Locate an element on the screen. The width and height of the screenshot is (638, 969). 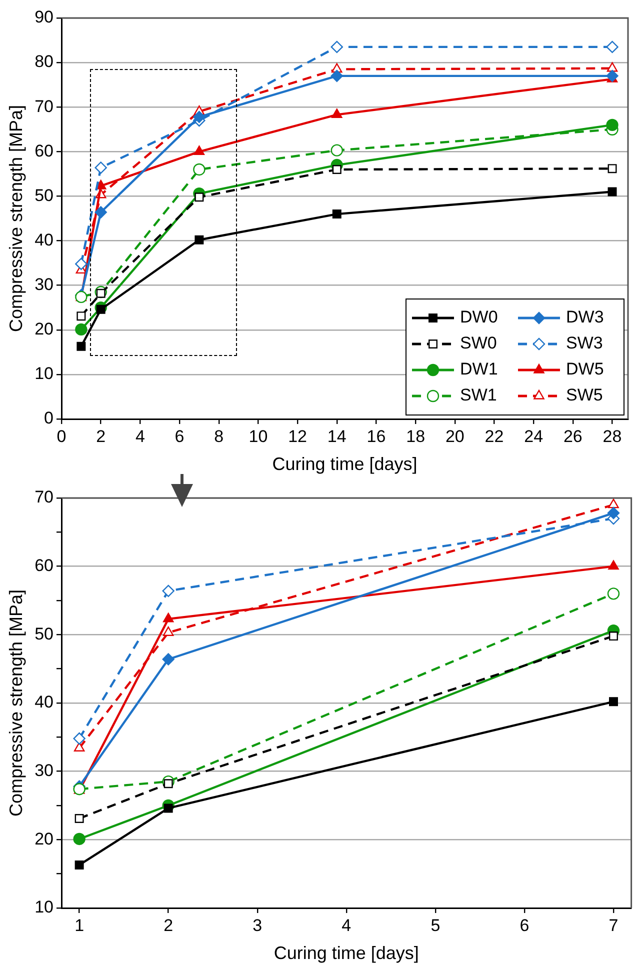
x-tick-label: 26 is located at coordinates (572, 436).